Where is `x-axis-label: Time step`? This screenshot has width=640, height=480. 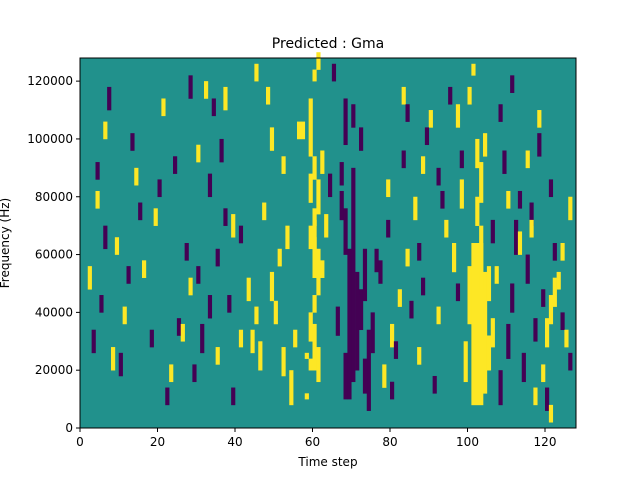 x-axis-label: Time step is located at coordinates (327, 462).